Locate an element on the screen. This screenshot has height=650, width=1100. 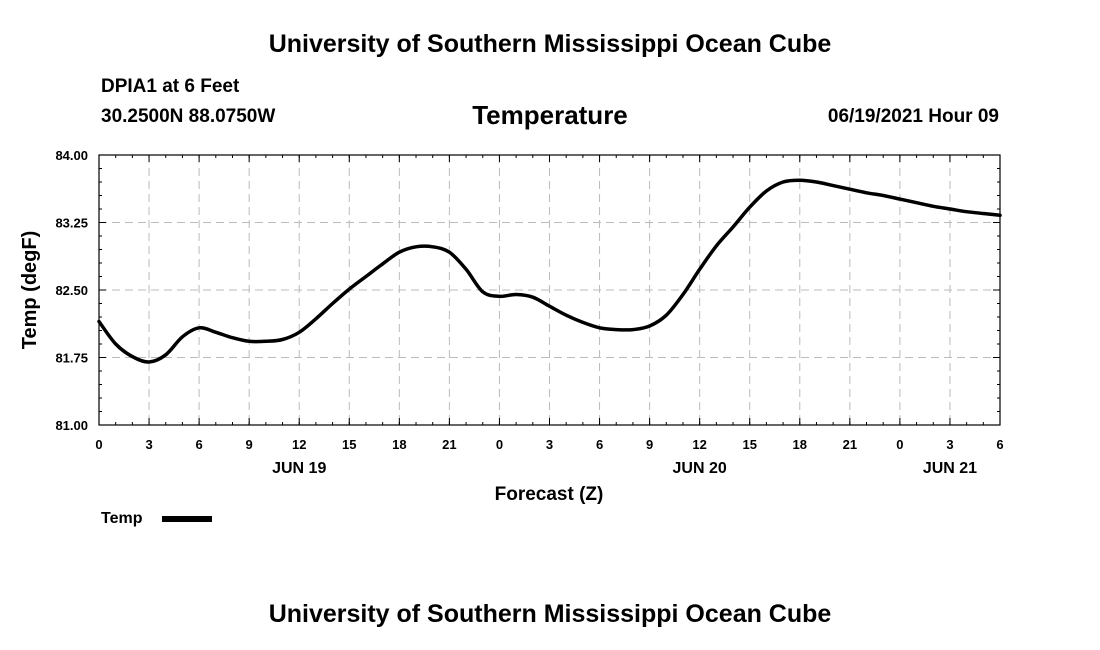
y-axis-label: Temp (degF) is located at coordinates (30, 290).